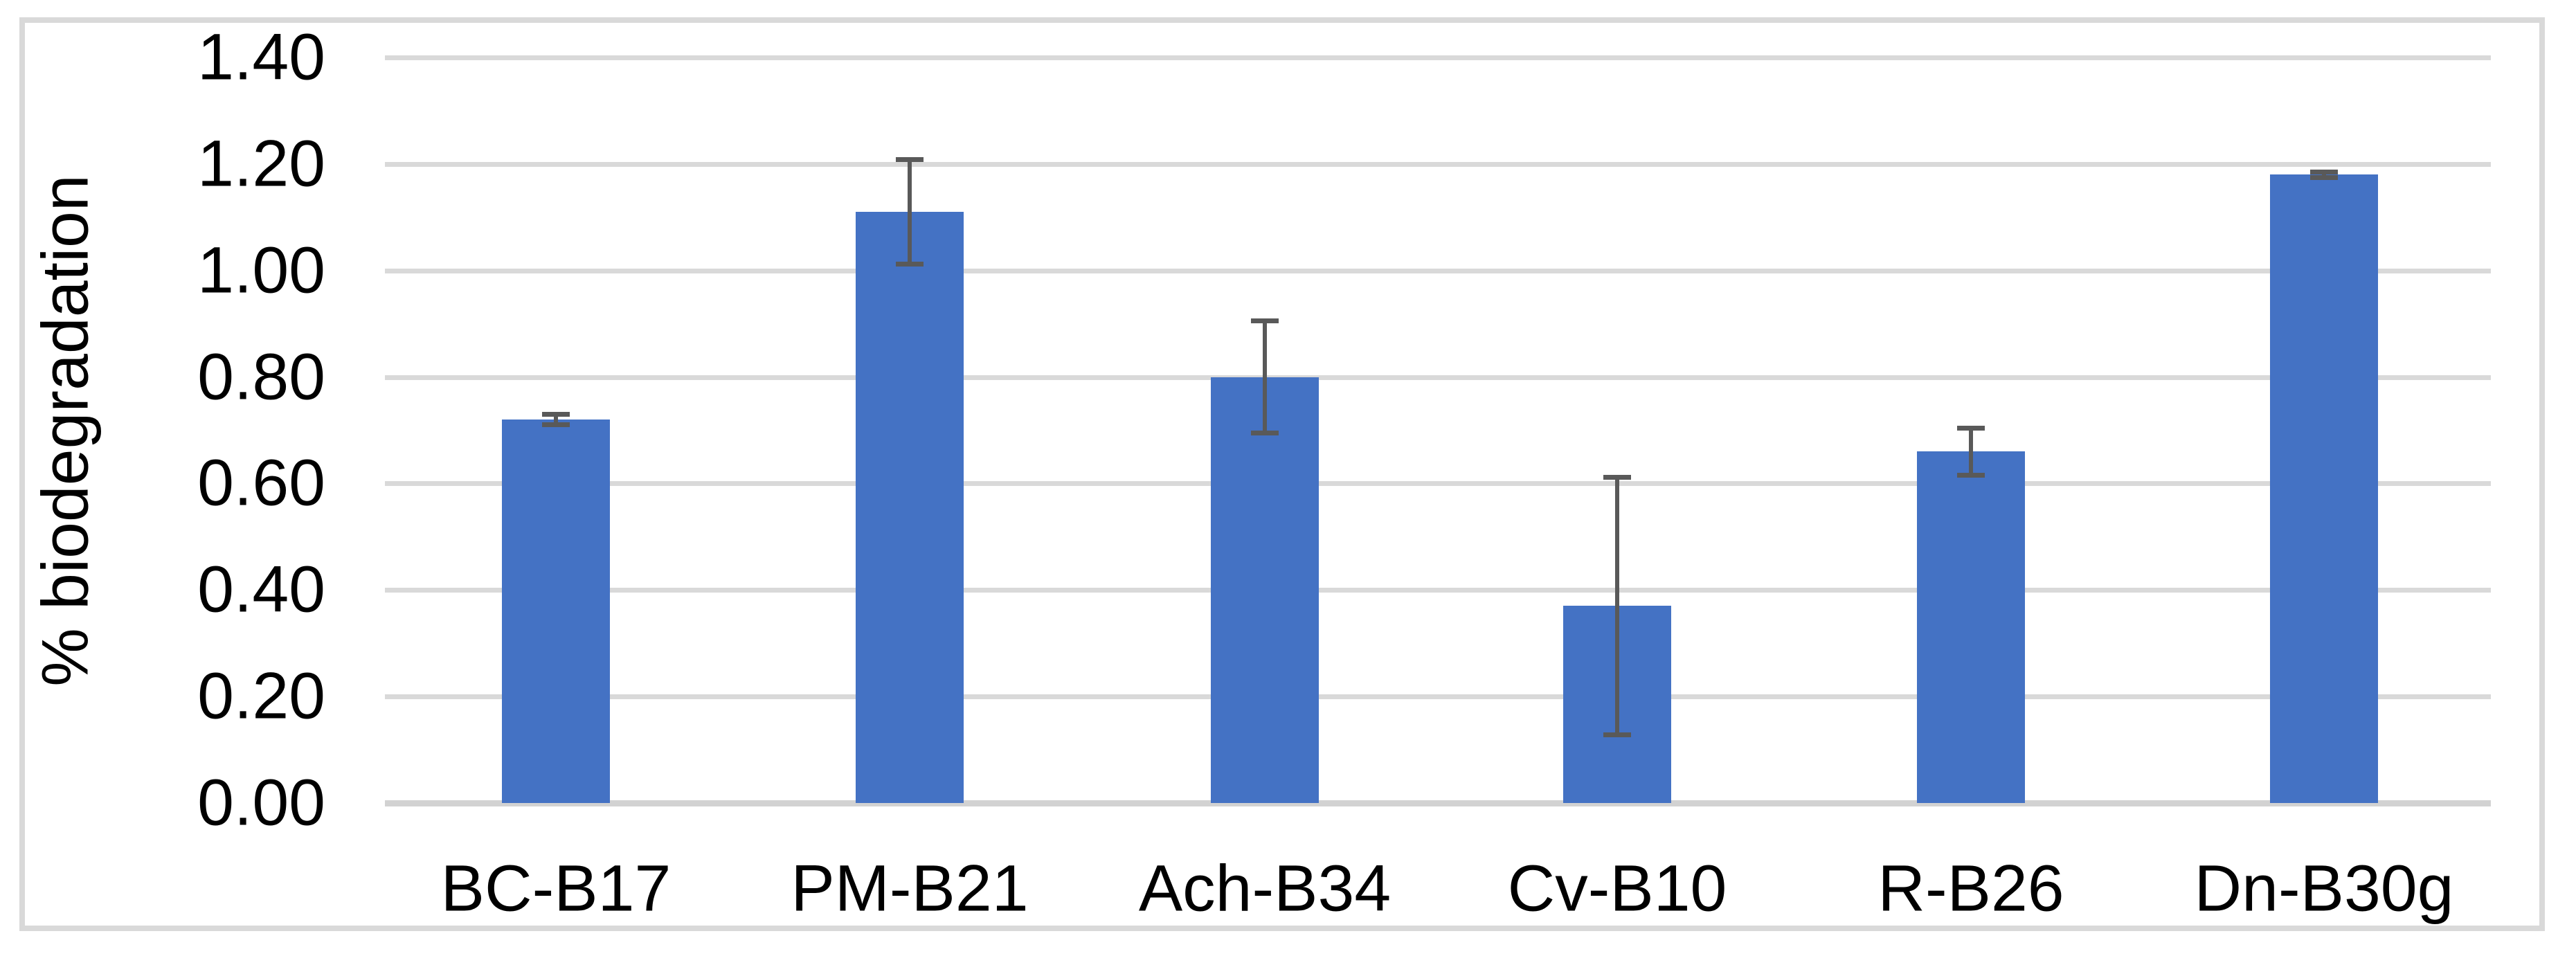 This screenshot has width=2576, height=956. I want to click on bar-Ach-B34, so click(1265, 590).